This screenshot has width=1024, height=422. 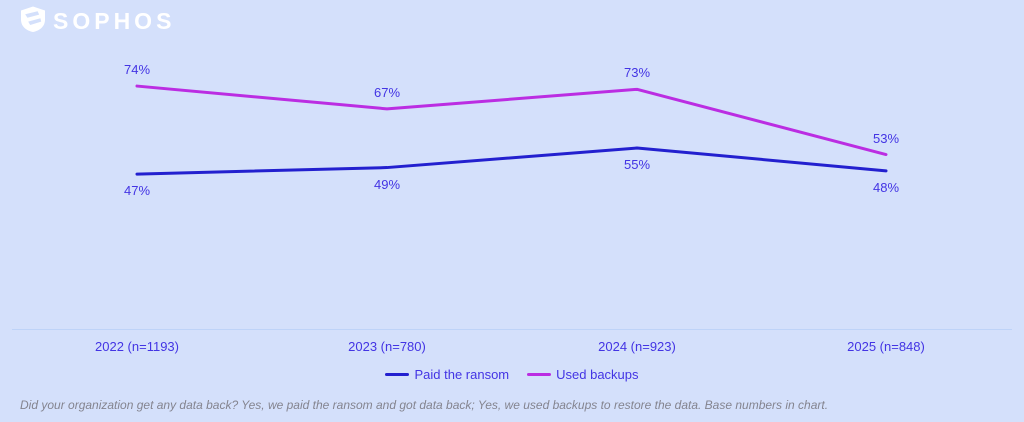 I want to click on data-label: 73%, so click(x=637, y=73).